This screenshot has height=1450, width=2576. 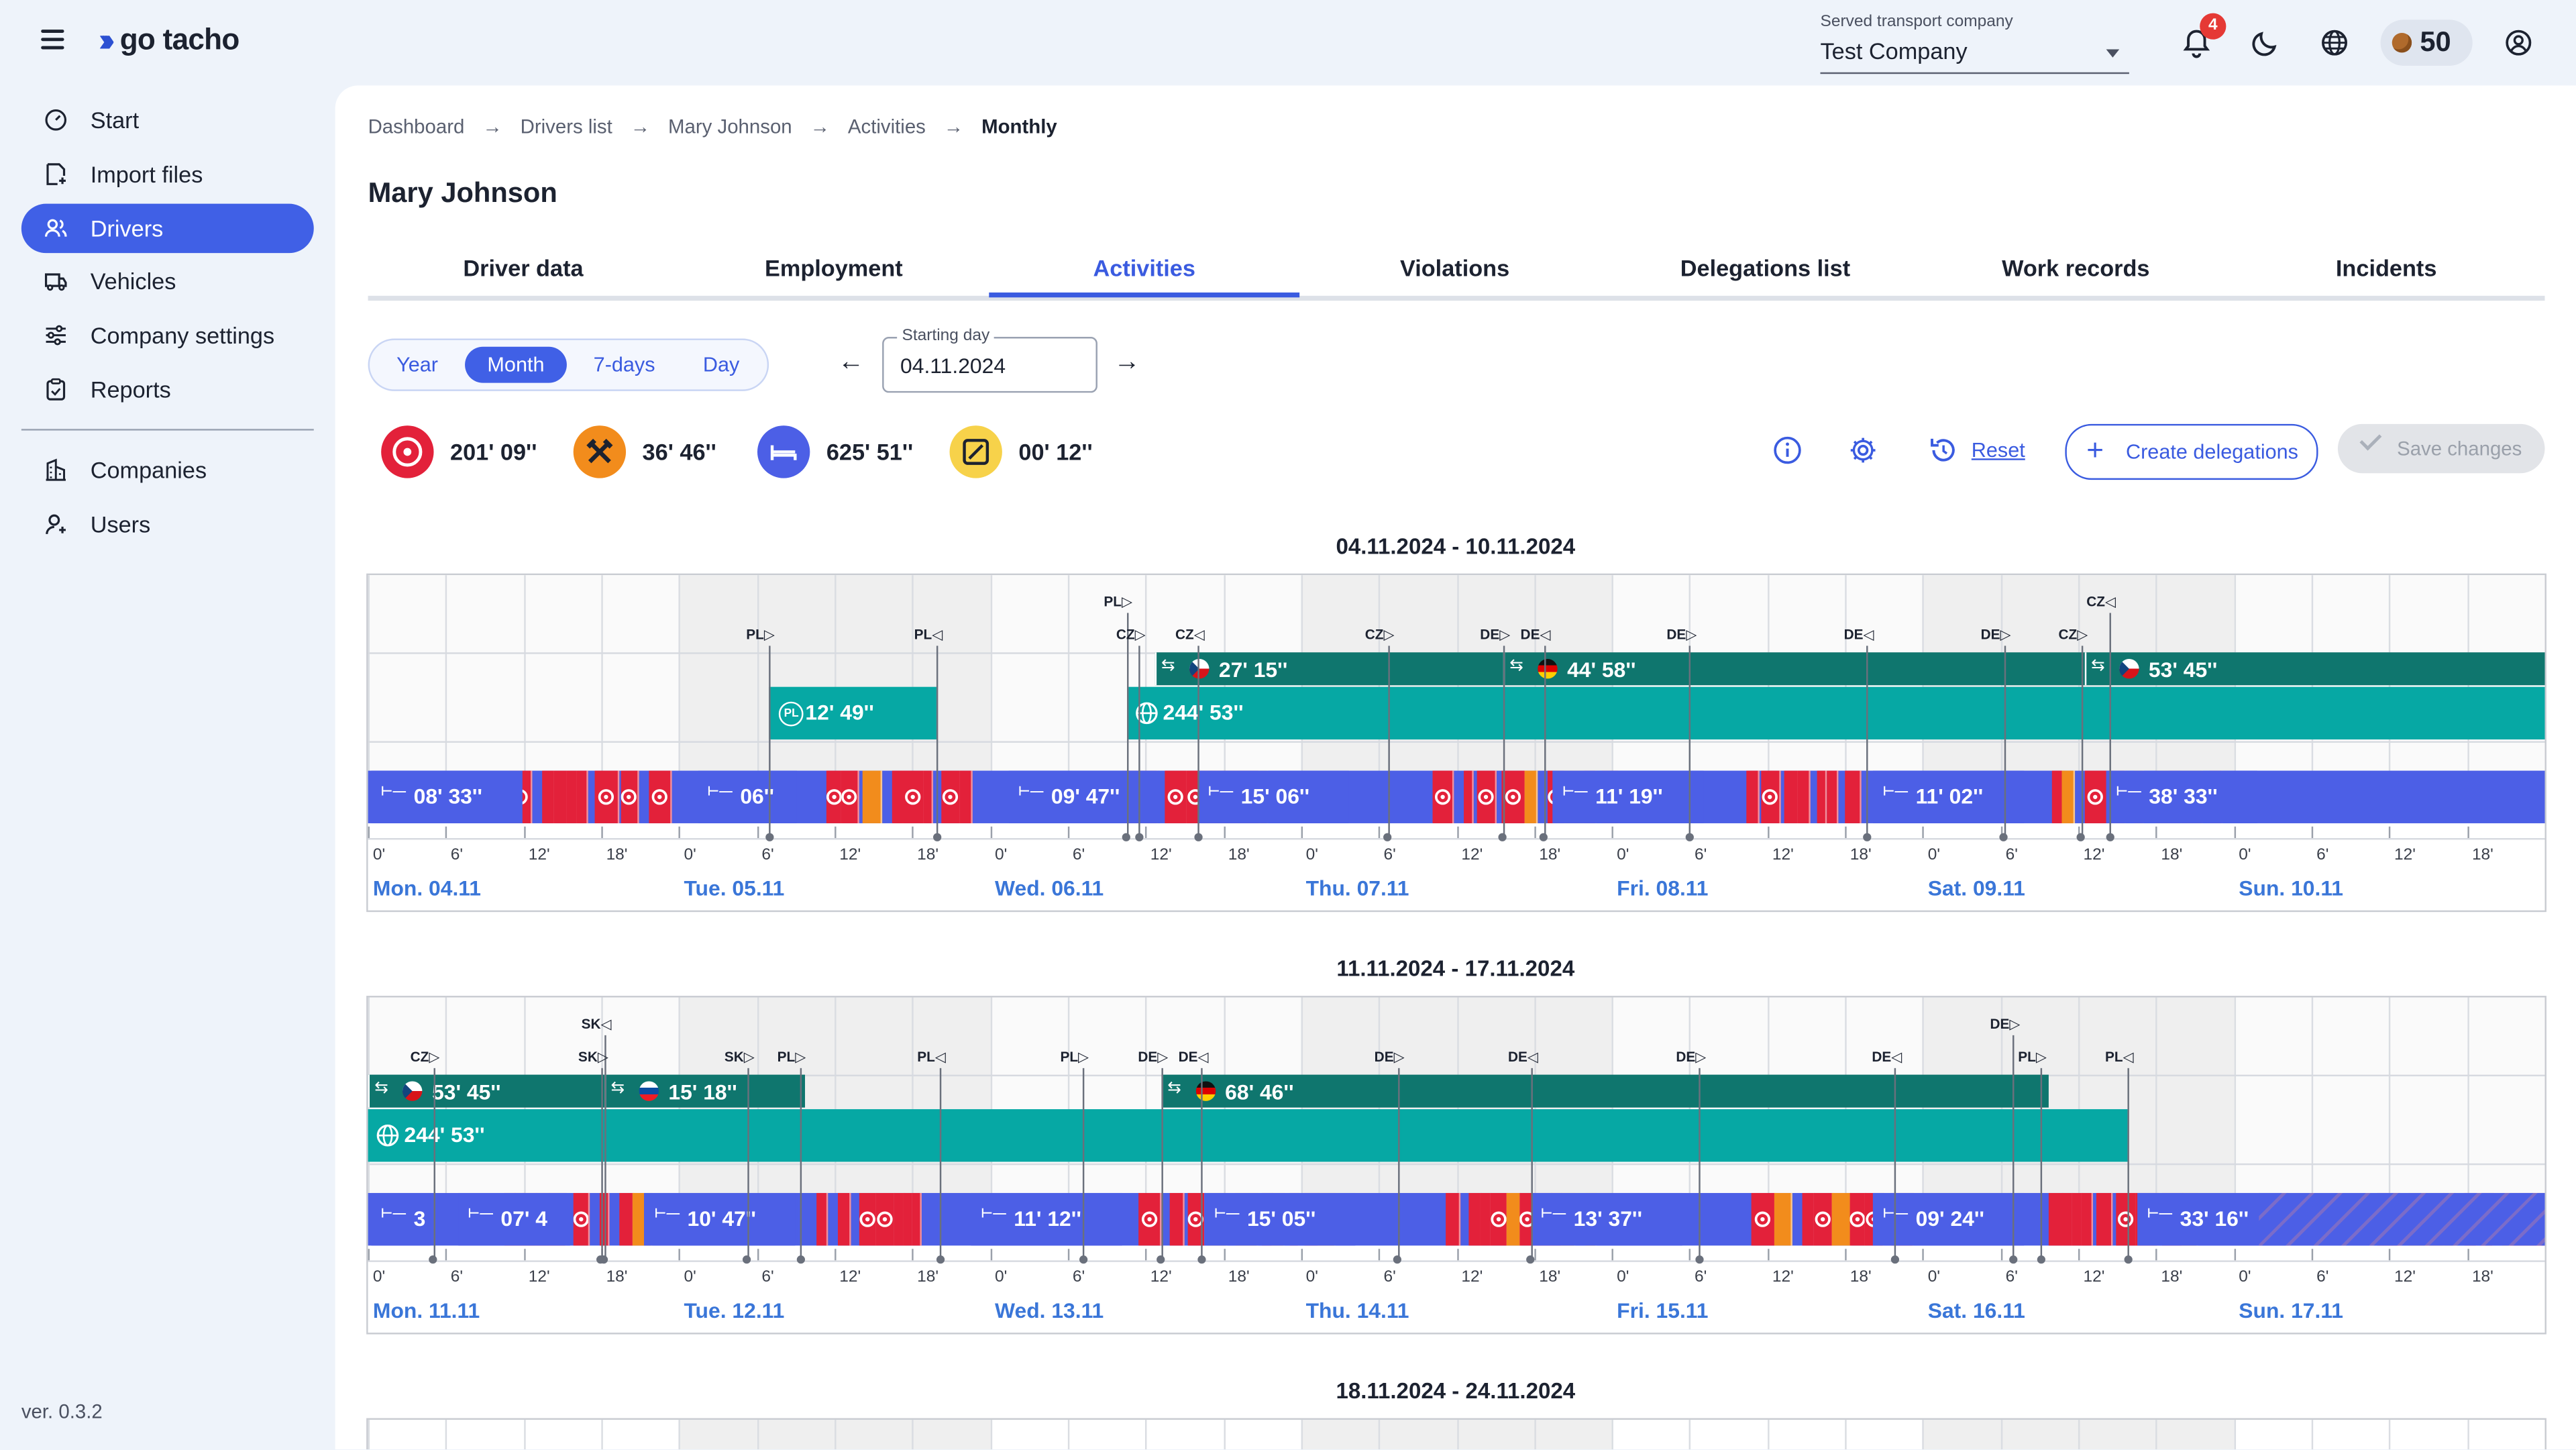 I want to click on day-label: Tue. 05.11, so click(x=734, y=888).